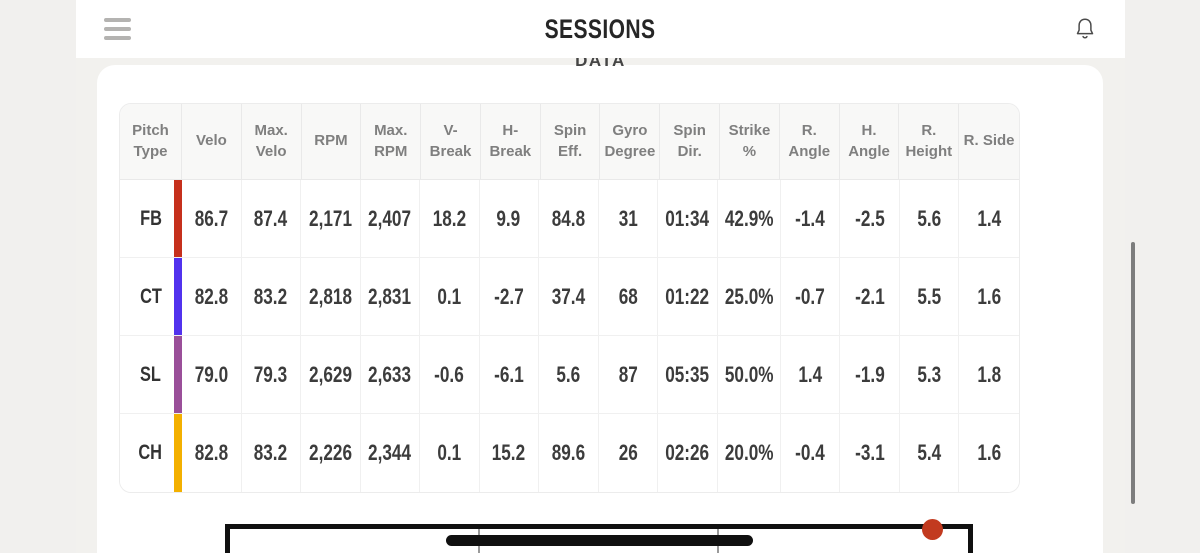 The height and width of the screenshot is (553, 1200). I want to click on top-bar: SESSIONS, so click(600, 29).